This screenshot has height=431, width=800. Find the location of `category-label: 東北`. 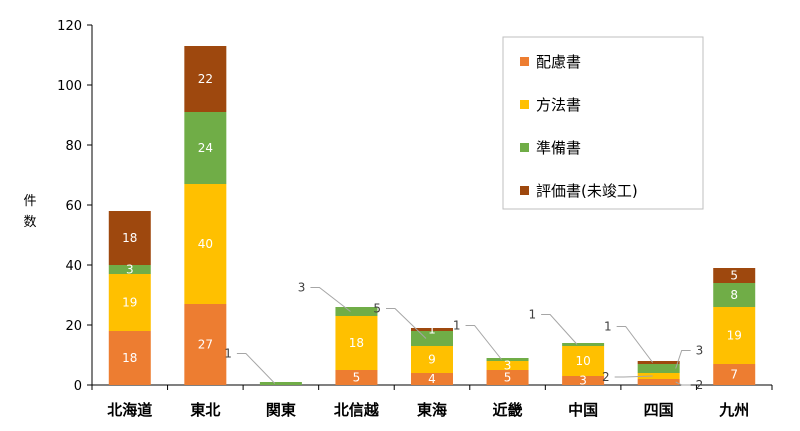

category-label: 東北 is located at coordinates (205, 410).